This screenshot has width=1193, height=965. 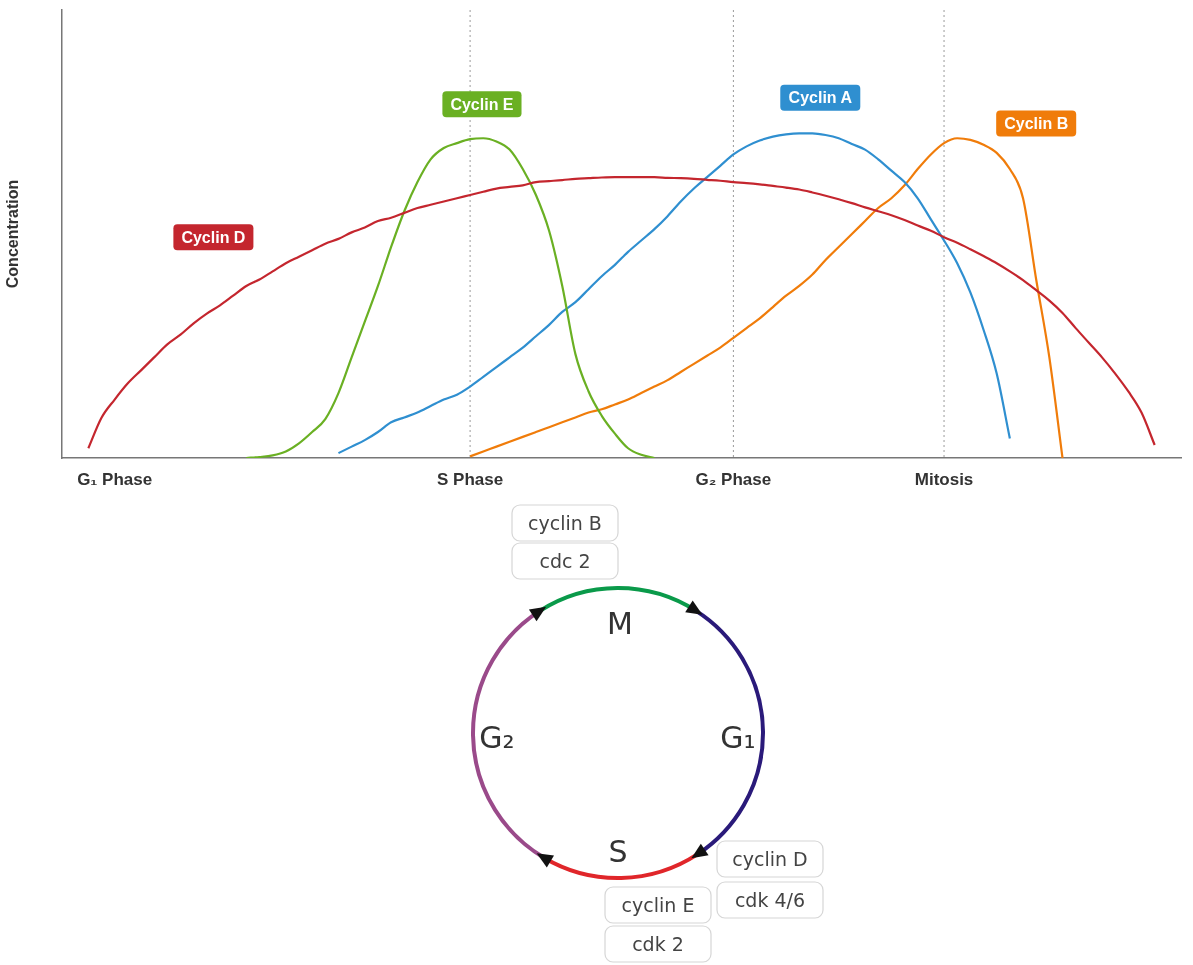 What do you see at coordinates (470, 479) in the screenshot?
I see `x-tick-label: S Phase` at bounding box center [470, 479].